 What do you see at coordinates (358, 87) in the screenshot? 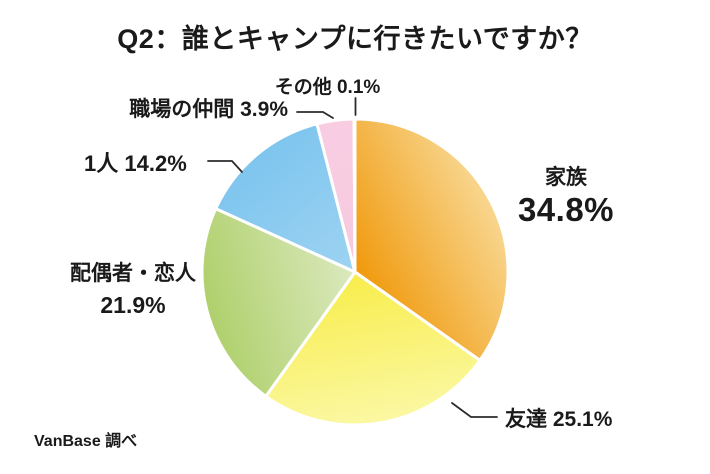
I see `slice-label-other-pct: 0.1%` at bounding box center [358, 87].